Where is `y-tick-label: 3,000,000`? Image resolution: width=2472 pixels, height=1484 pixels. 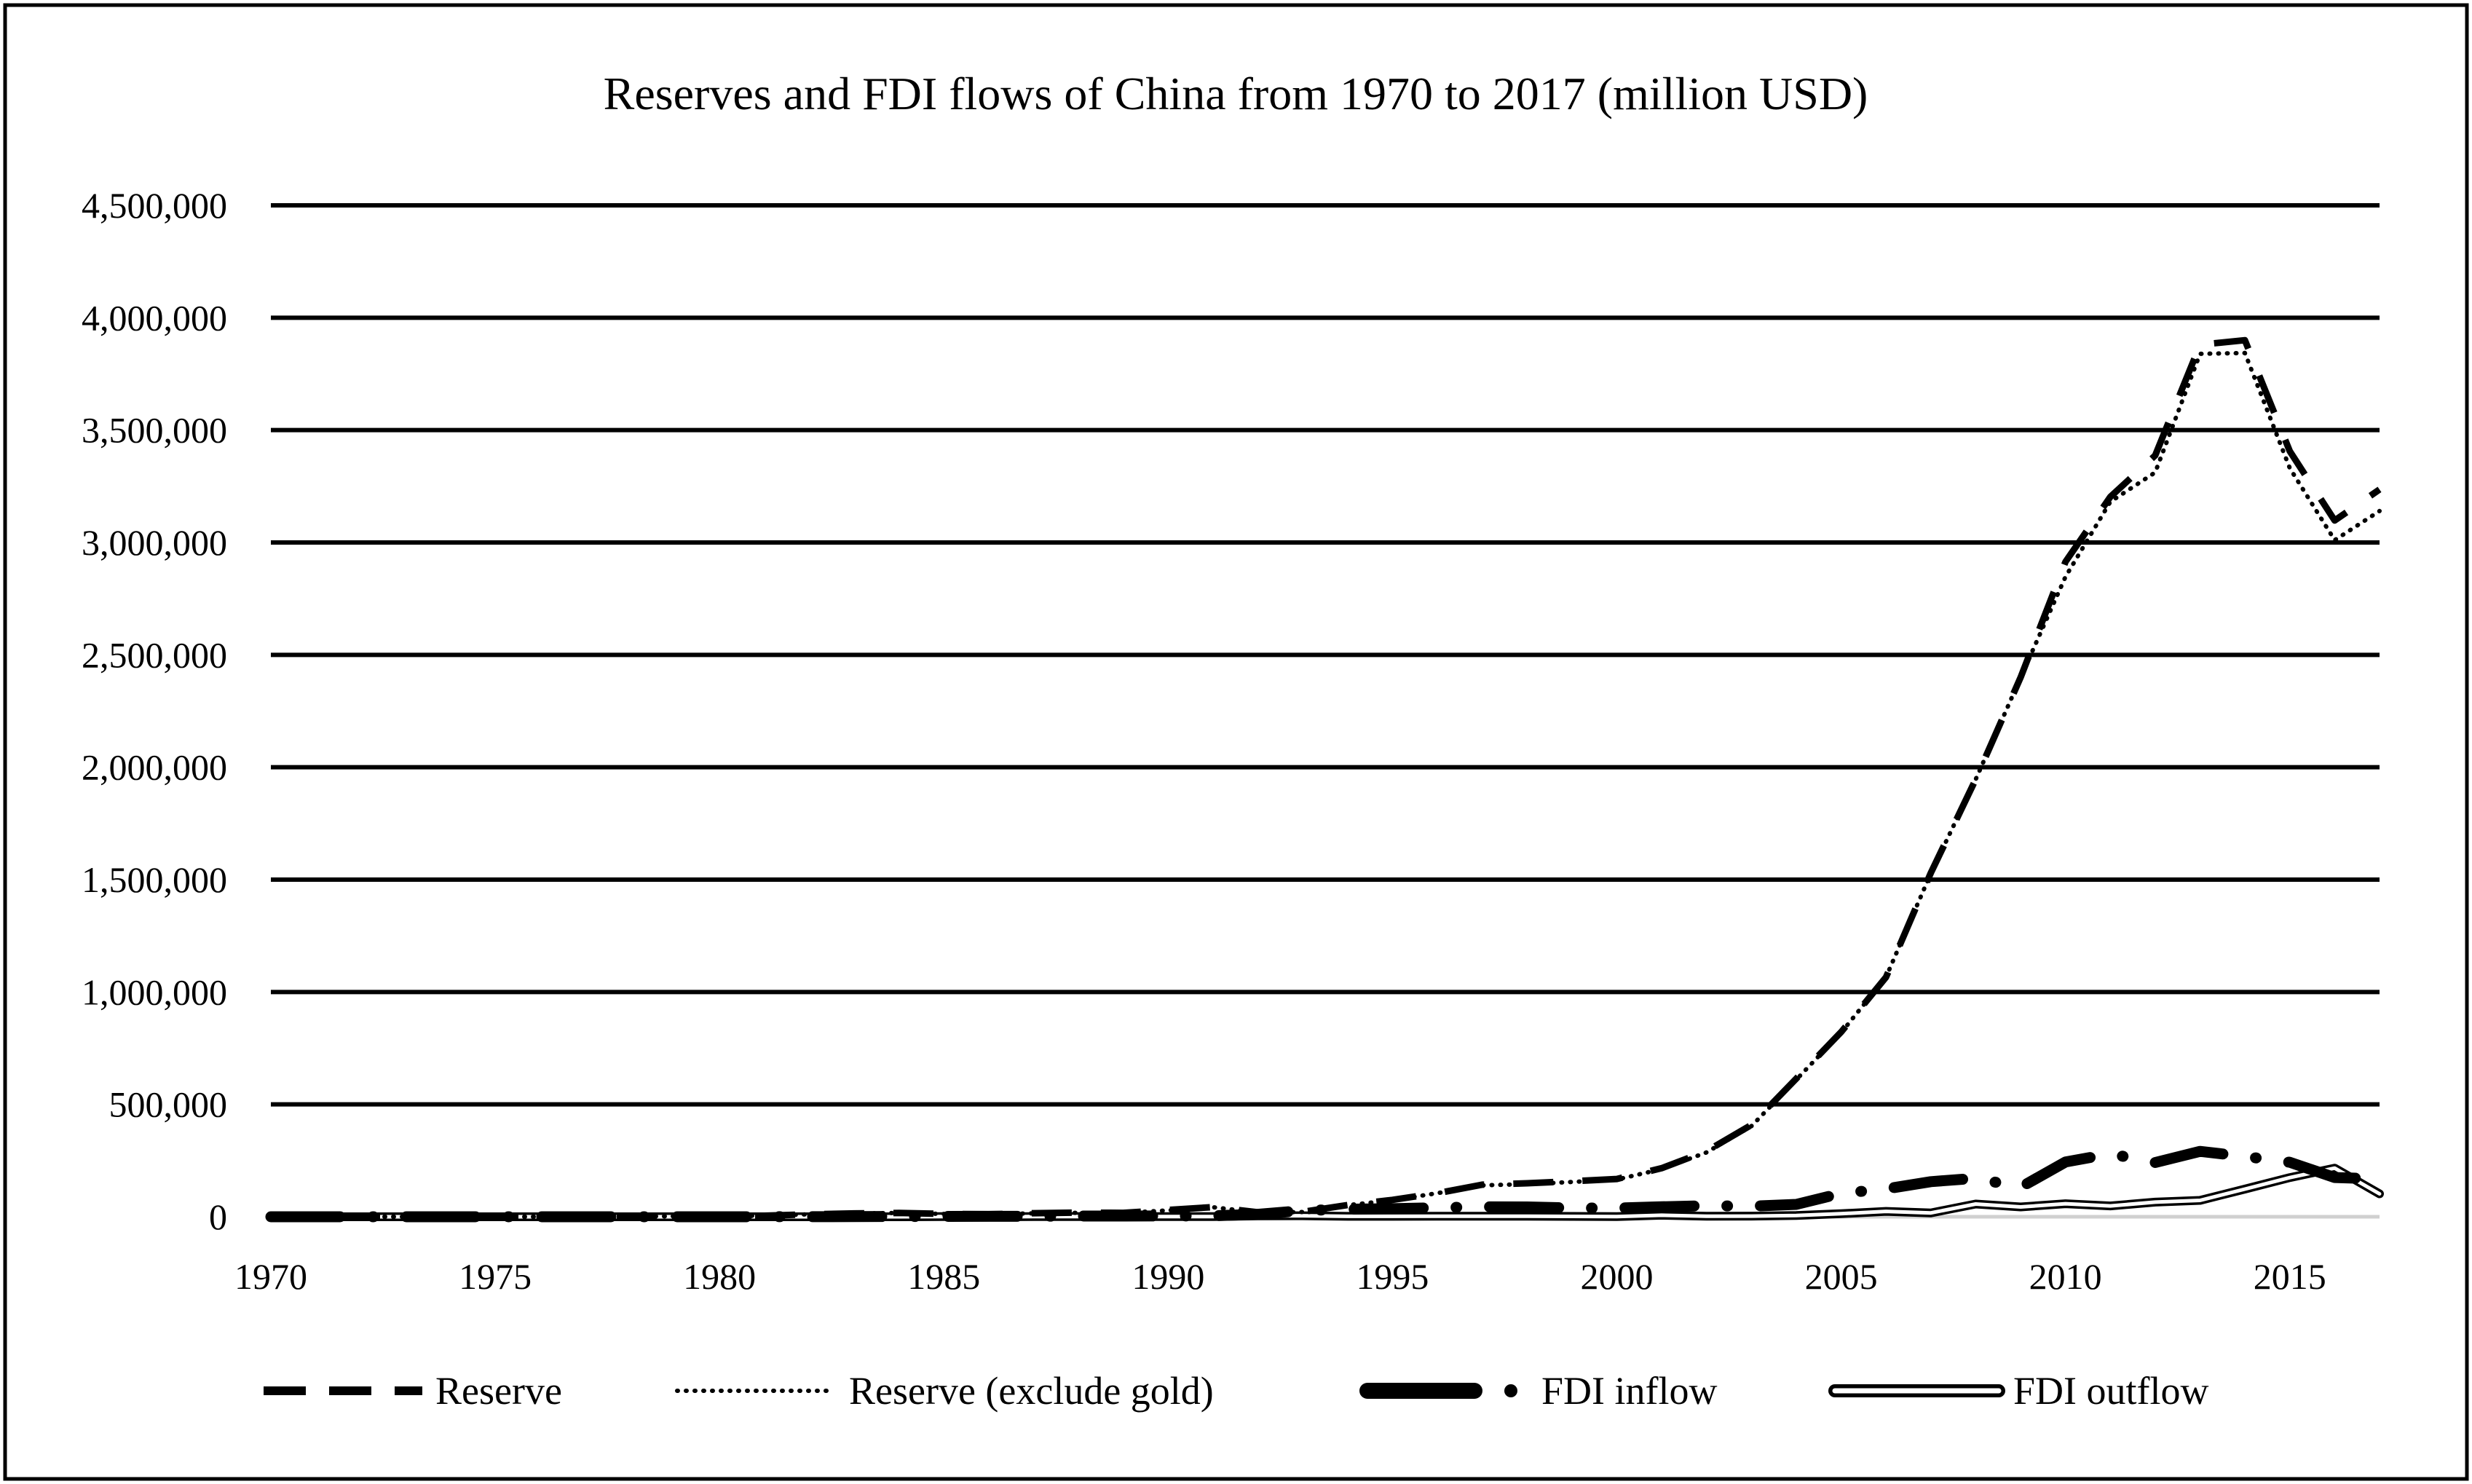 y-tick-label: 3,000,000 is located at coordinates (154, 542).